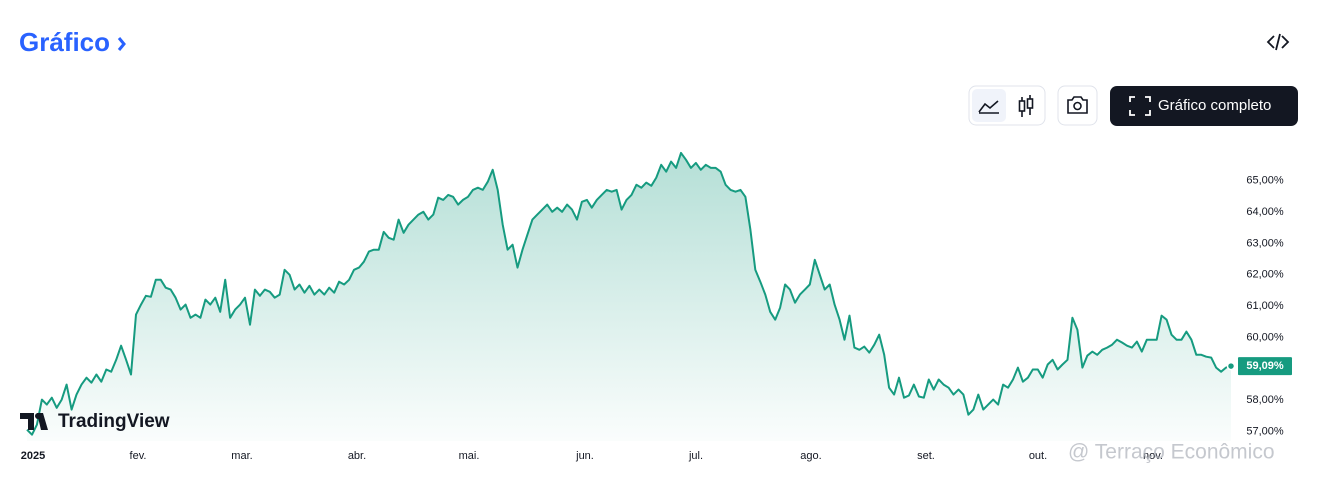 The width and height of the screenshot is (1339, 479). I want to click on fullscreen-icon, so click(1140, 106).